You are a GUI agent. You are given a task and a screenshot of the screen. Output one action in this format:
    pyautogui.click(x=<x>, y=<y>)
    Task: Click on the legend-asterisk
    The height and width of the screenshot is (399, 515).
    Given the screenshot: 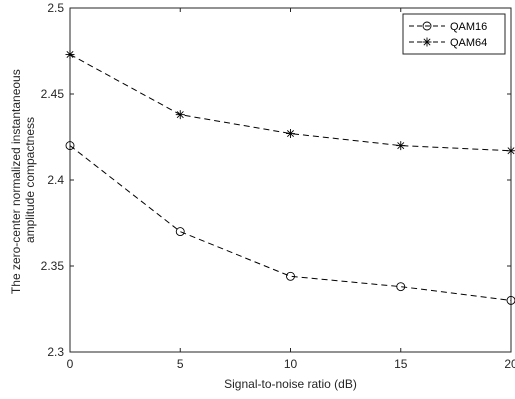 What is the action you would take?
    pyautogui.click(x=427, y=42)
    